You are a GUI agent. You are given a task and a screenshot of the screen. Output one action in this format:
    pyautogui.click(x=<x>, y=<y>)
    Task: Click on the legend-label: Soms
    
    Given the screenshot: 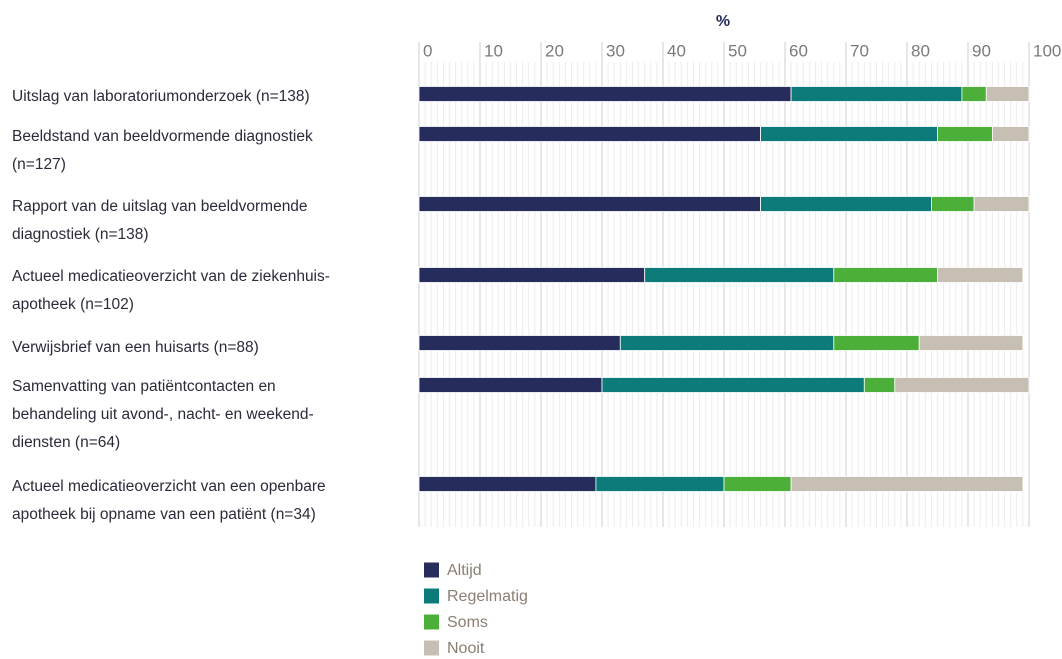 What is the action you would take?
    pyautogui.click(x=467, y=622)
    